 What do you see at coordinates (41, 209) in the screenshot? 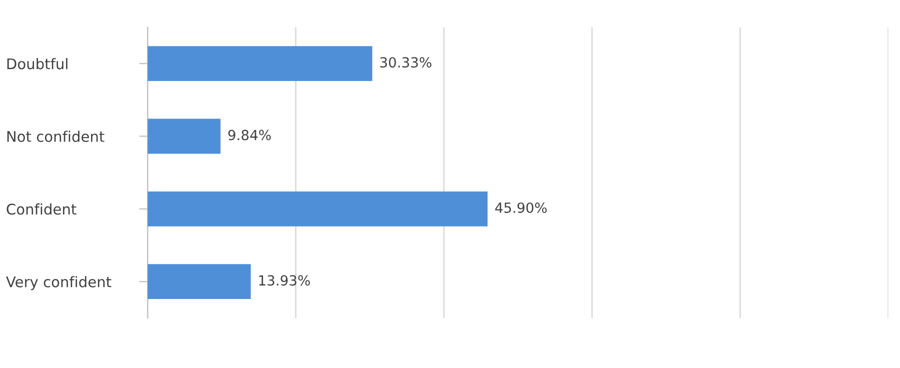
I see `y-tick-label: Confident` at bounding box center [41, 209].